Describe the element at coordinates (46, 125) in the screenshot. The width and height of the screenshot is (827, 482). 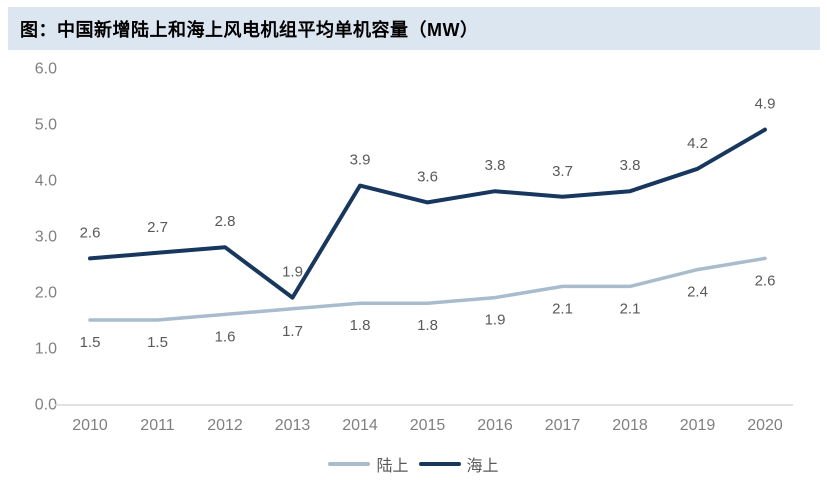
I see `y-tick-label: 5.0` at that location.